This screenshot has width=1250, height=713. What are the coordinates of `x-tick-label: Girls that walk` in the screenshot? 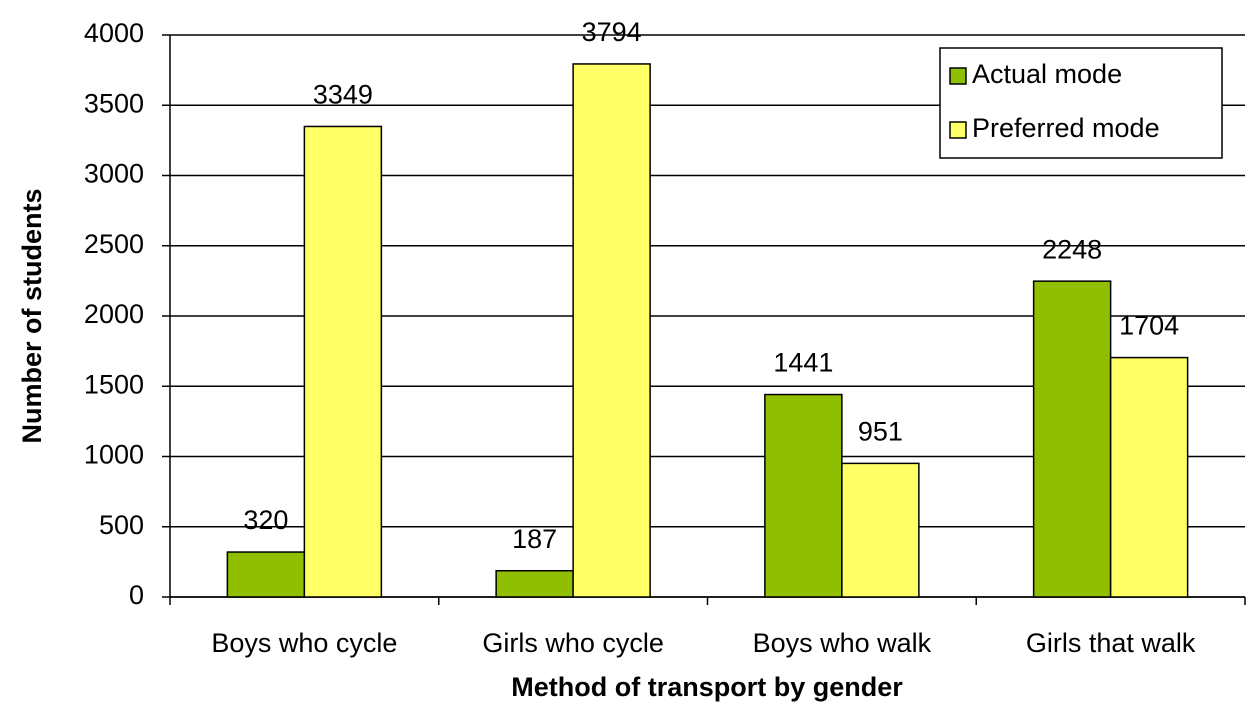 It's located at (1111, 643).